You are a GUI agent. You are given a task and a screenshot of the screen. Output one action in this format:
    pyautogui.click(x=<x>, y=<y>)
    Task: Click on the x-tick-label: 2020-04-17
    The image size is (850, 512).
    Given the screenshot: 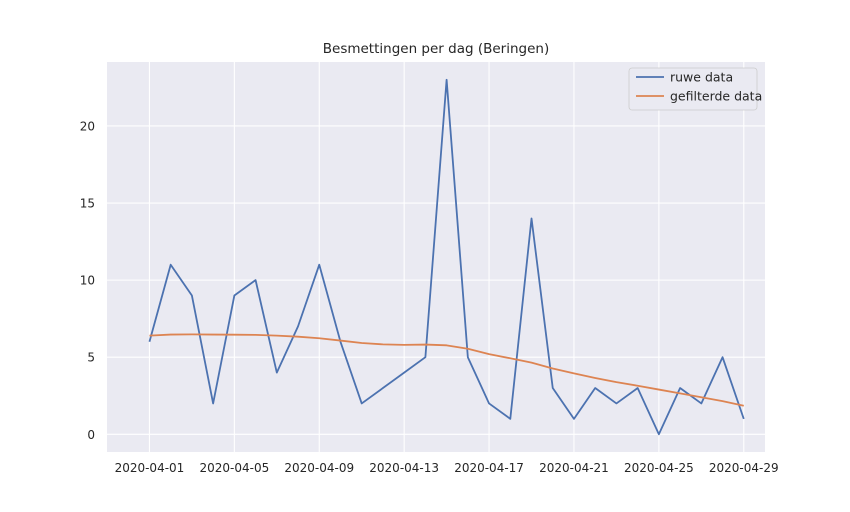 What is the action you would take?
    pyautogui.click(x=489, y=468)
    